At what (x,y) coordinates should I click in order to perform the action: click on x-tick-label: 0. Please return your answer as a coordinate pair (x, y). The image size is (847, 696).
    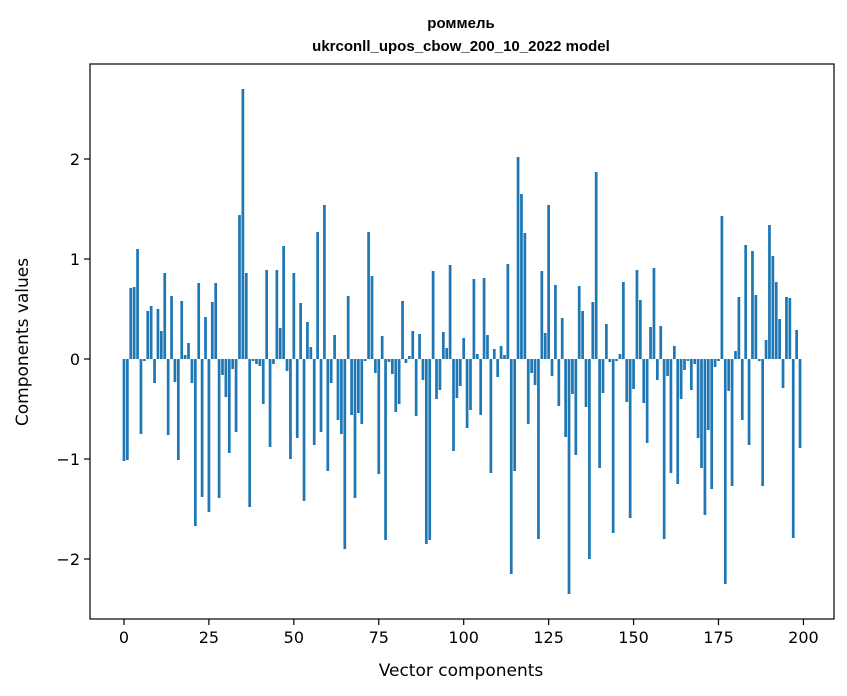
    Looking at the image, I should click on (124, 637).